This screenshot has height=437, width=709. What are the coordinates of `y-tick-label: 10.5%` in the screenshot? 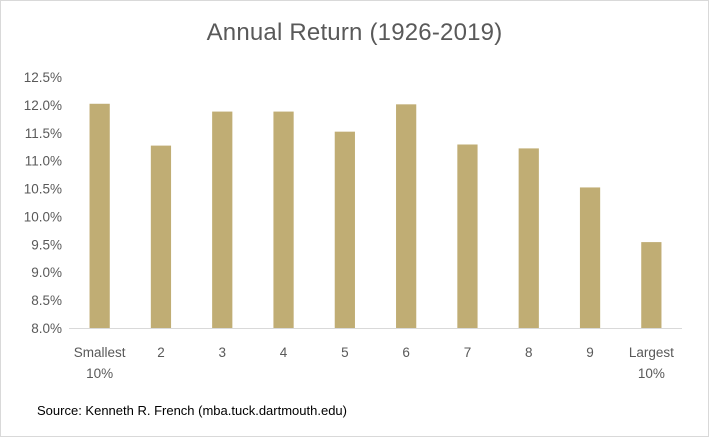 It's located at (43, 189).